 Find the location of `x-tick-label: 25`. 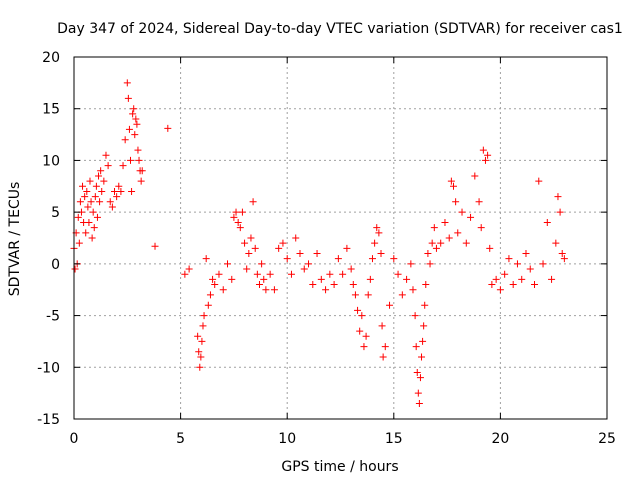

x-tick-label: 25 is located at coordinates (607, 439).